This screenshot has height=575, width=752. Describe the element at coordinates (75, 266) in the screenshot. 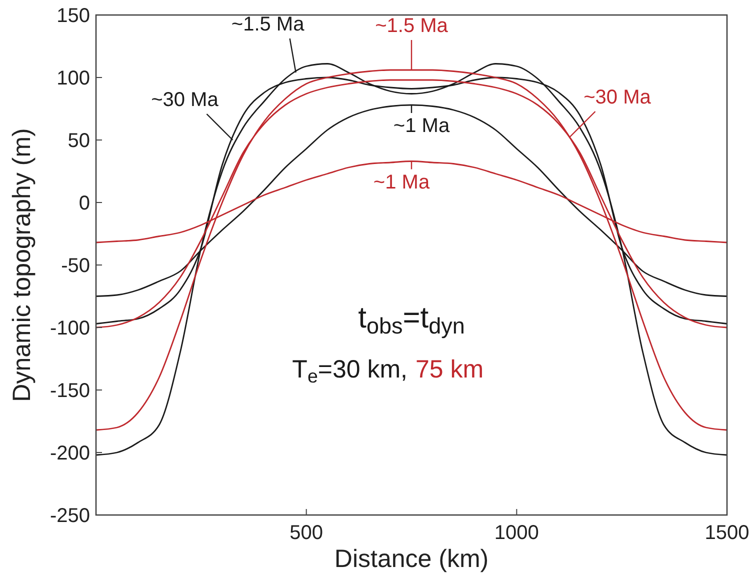

I see `y-tick-label: -50` at that location.